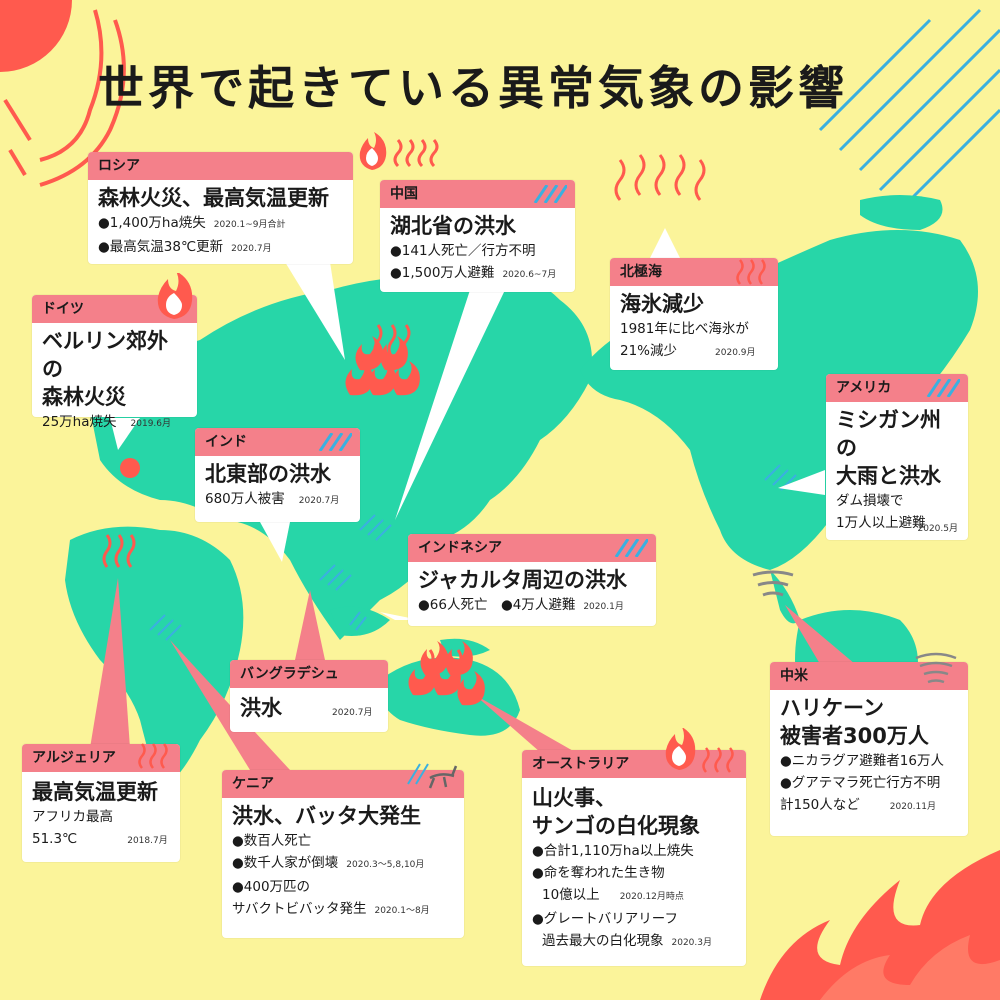 The height and width of the screenshot is (1000, 1000). Describe the element at coordinates (185, 247) in the screenshot. I see `card-line: ●最高気温38℃更新 2020.7月` at that location.